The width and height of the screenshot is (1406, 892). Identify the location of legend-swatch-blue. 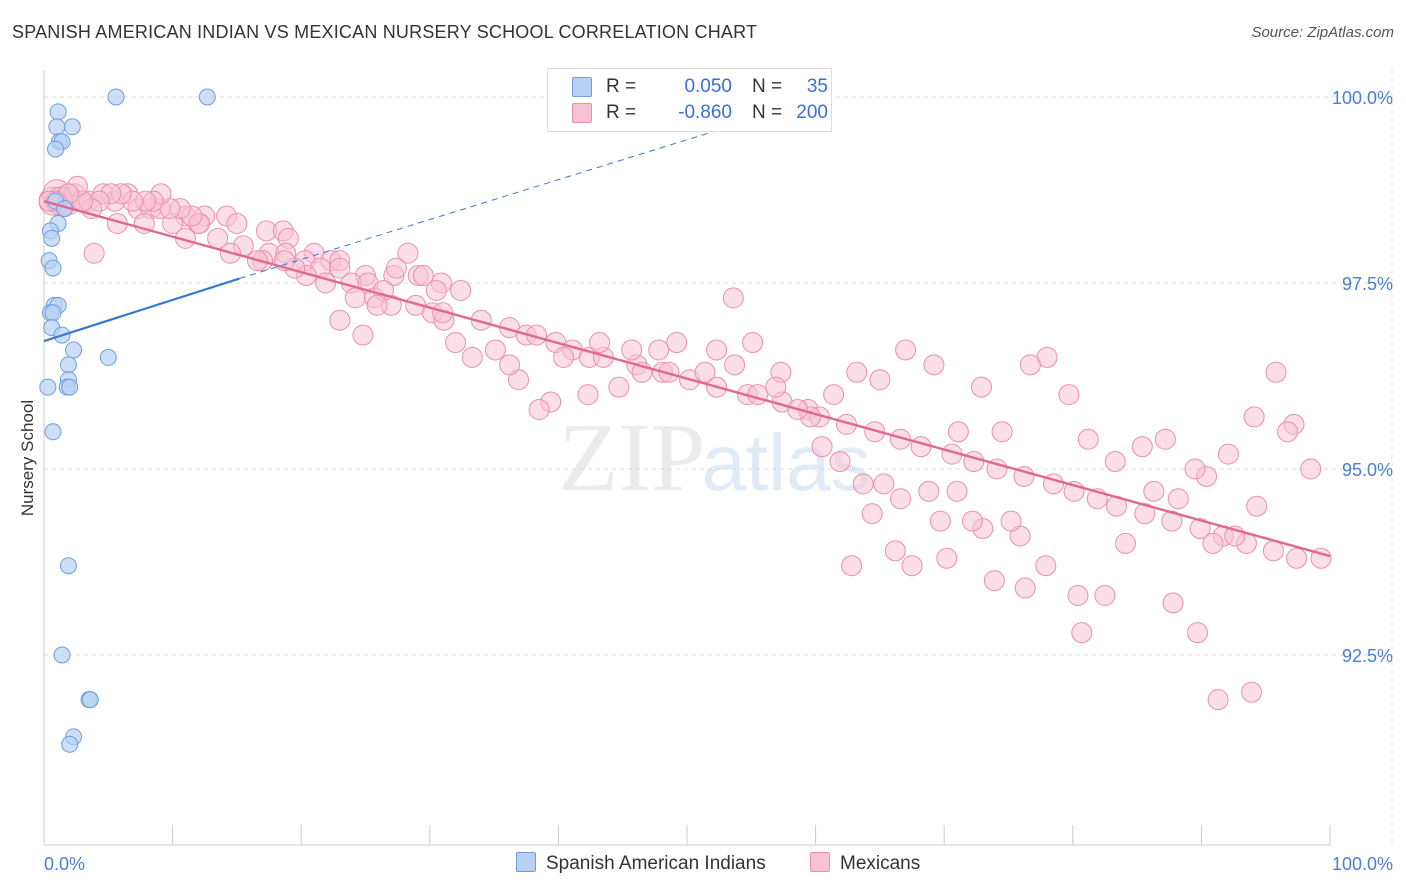
(582, 87).